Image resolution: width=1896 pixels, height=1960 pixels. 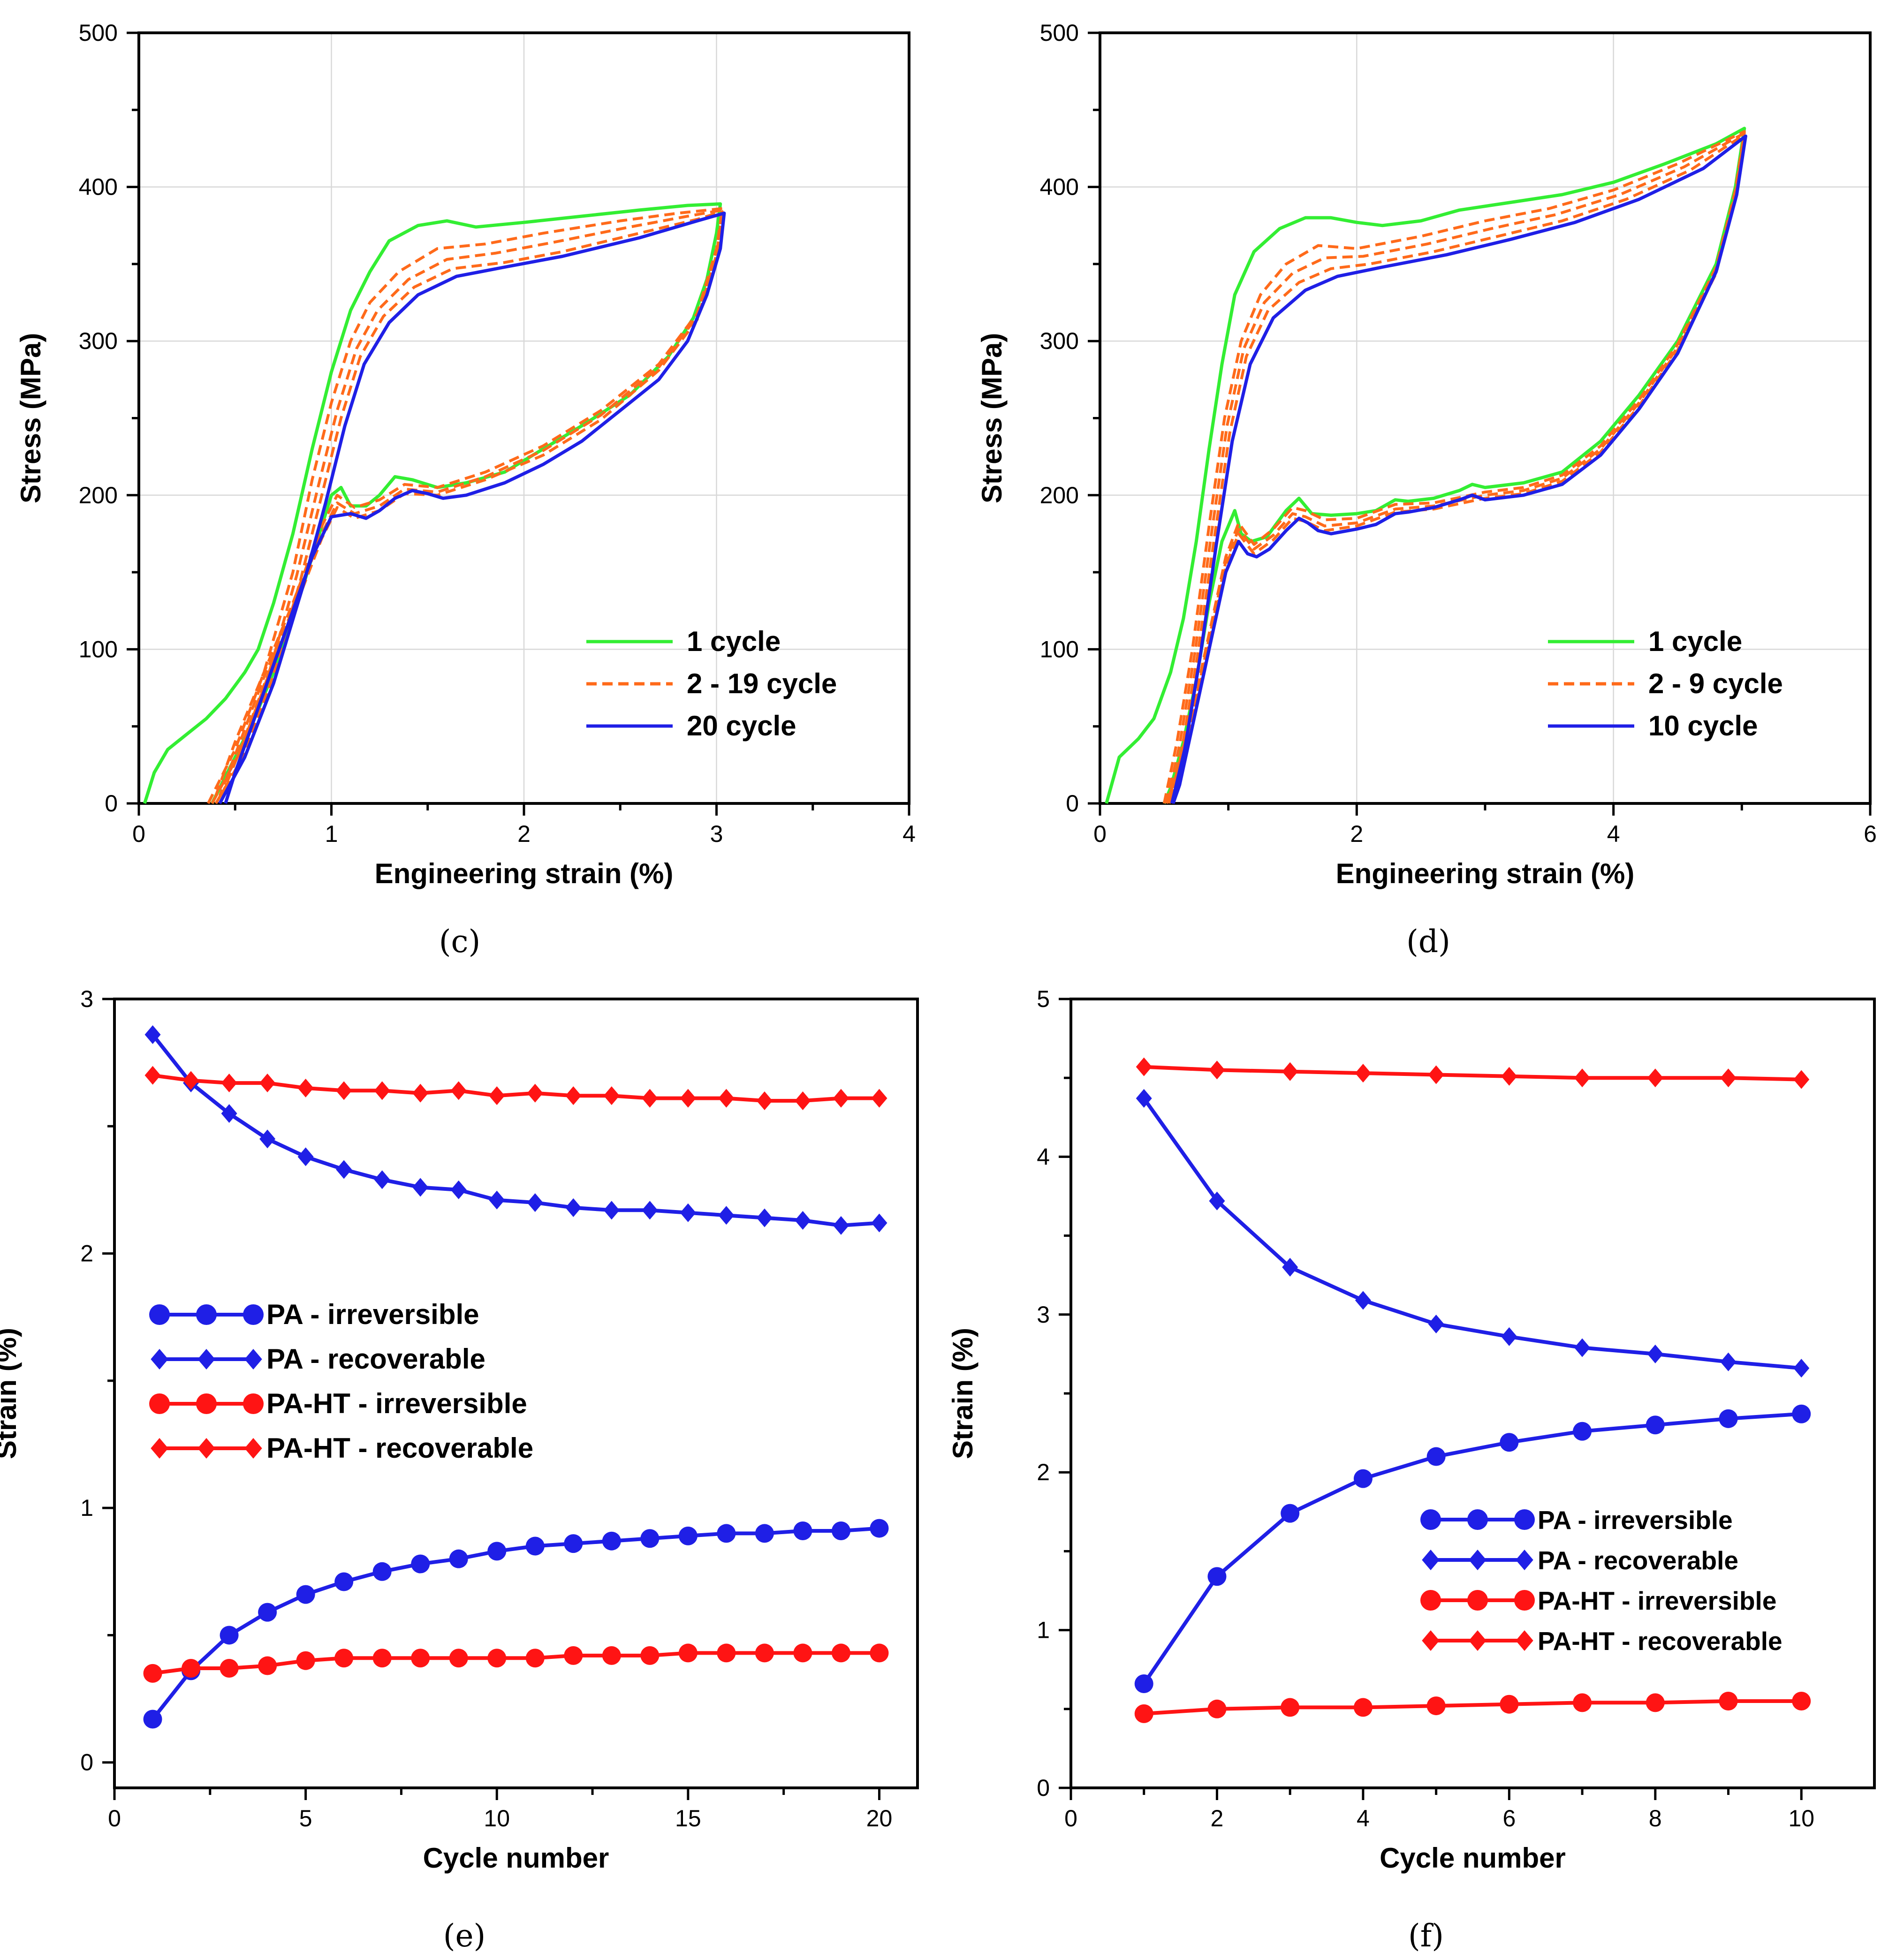 What do you see at coordinates (1070, 1818) in the screenshot?
I see `f-x-tick-label-0: 0` at bounding box center [1070, 1818].